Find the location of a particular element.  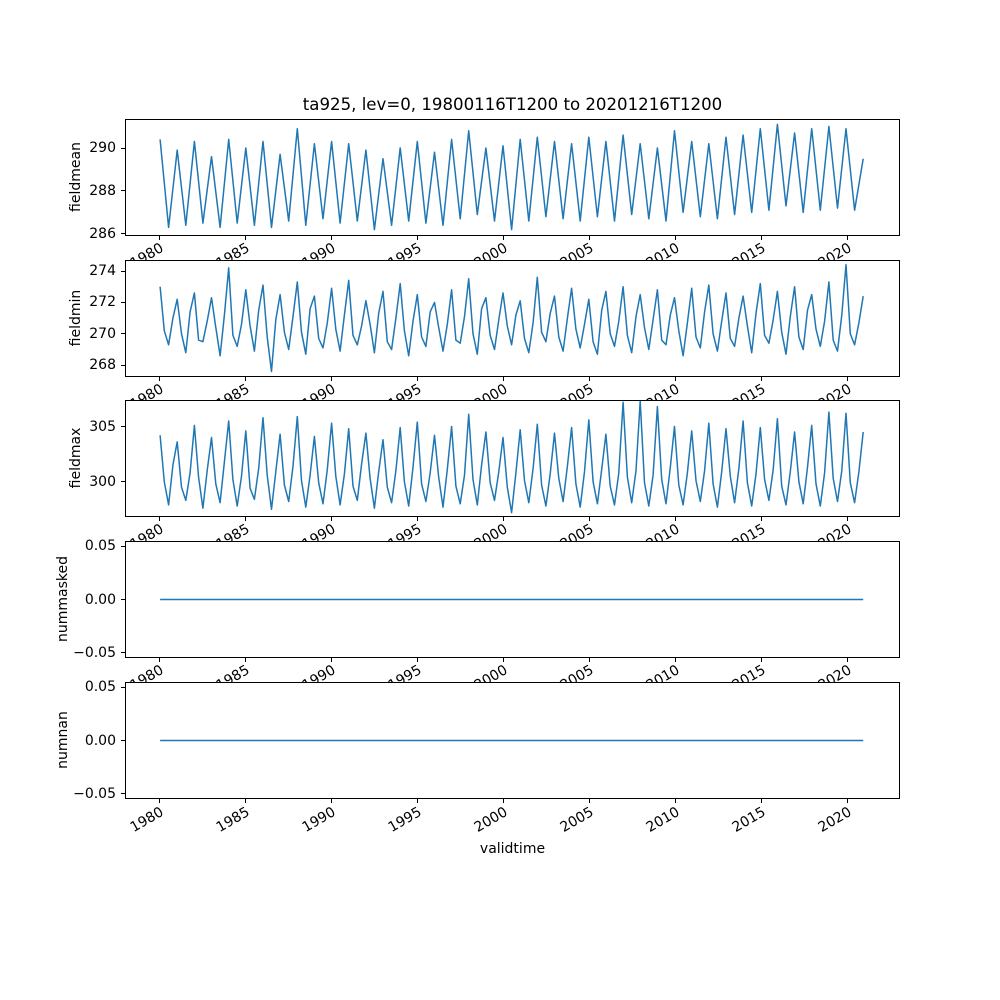

x-tick-label: 1980 is located at coordinates (147, 820).